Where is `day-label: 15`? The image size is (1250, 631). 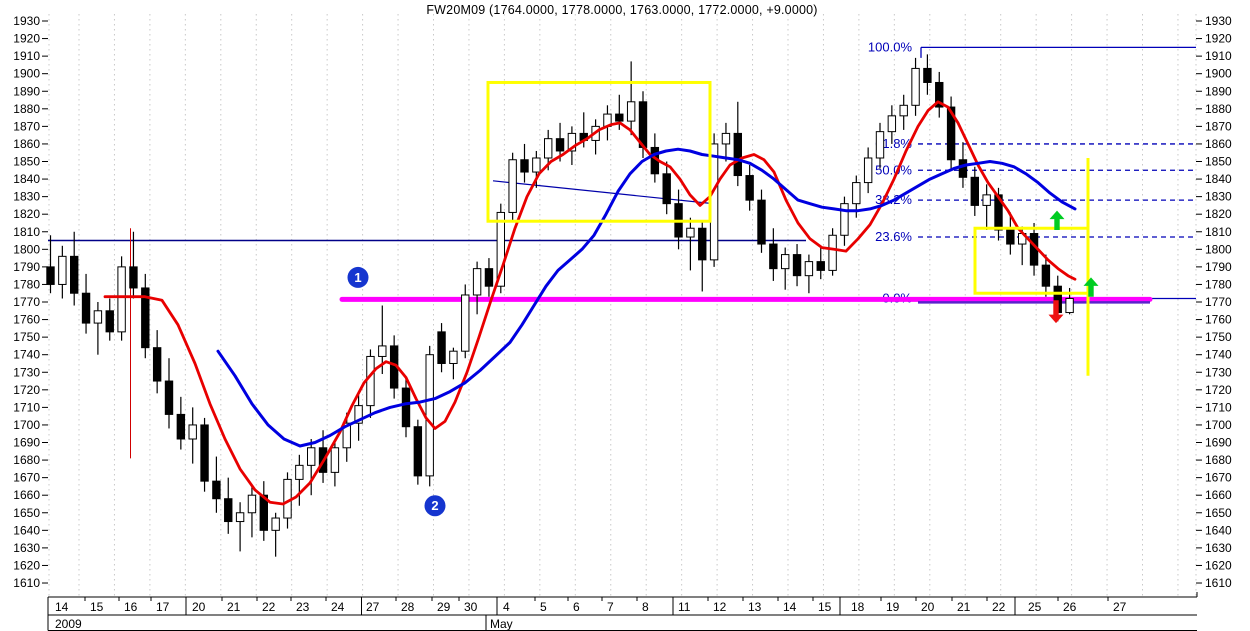 day-label: 15 is located at coordinates (97, 607).